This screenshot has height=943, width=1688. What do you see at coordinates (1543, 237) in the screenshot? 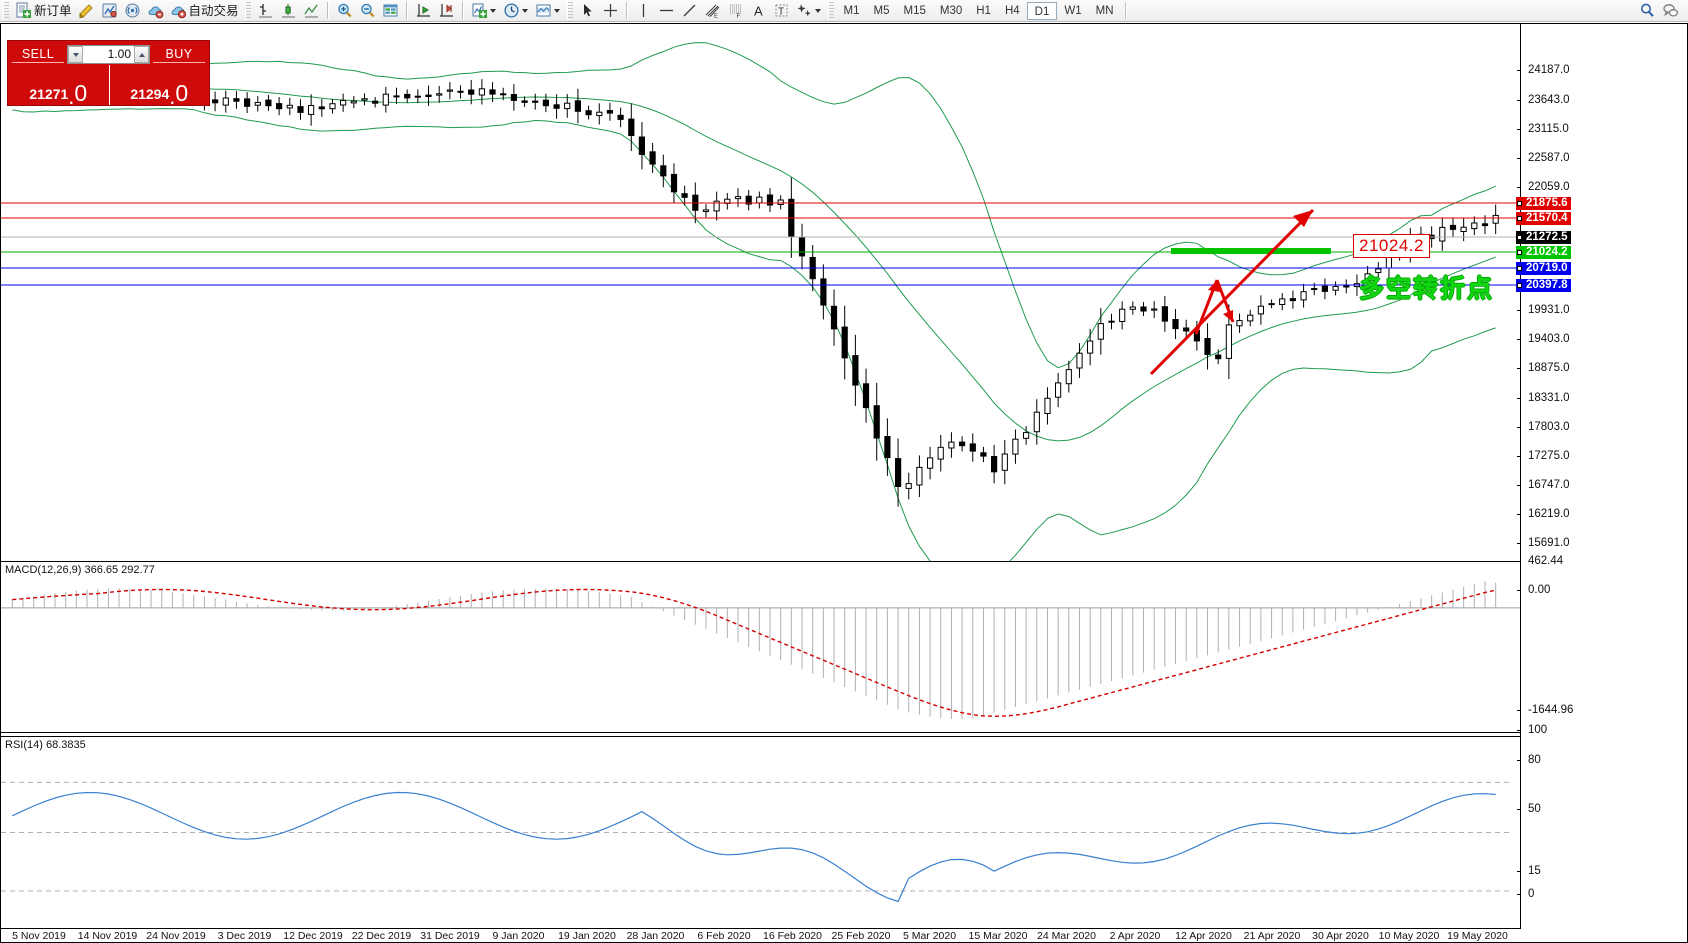
I see `price-marker: 21272.5` at bounding box center [1543, 237].